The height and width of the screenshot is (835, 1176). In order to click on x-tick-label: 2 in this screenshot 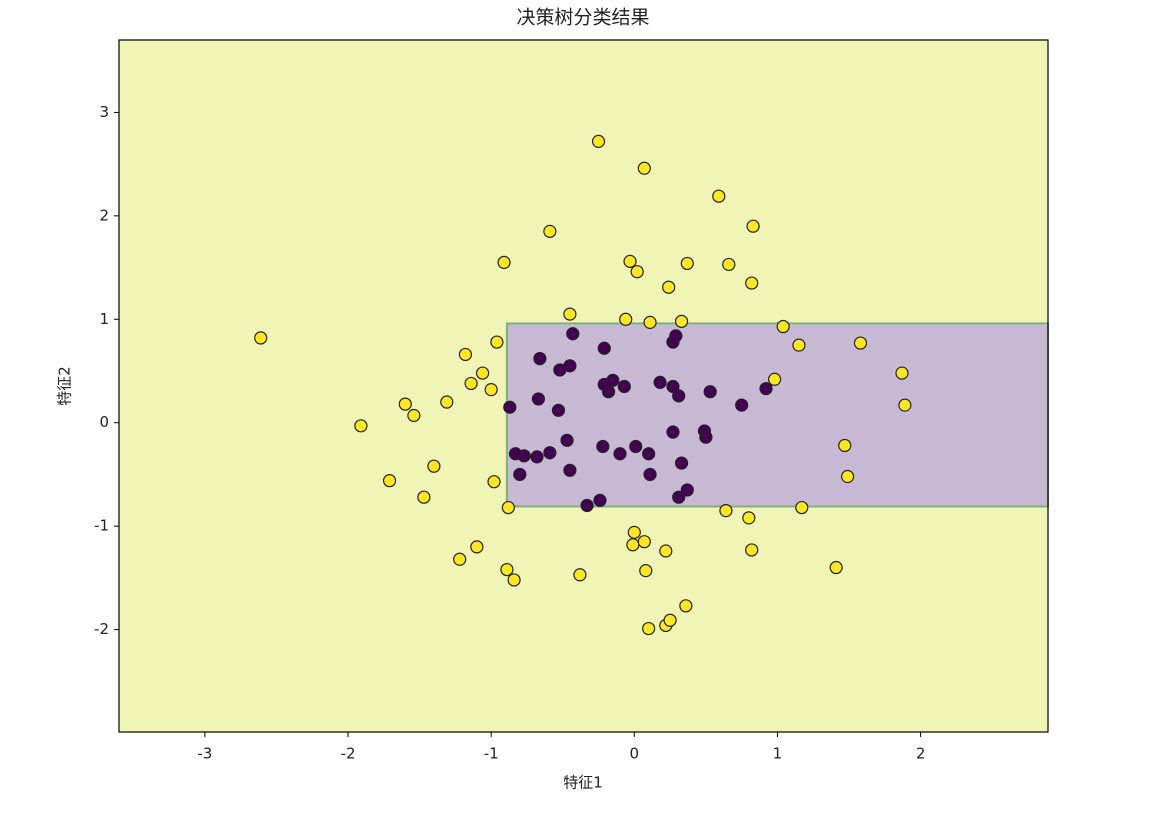, I will do `click(921, 754)`.